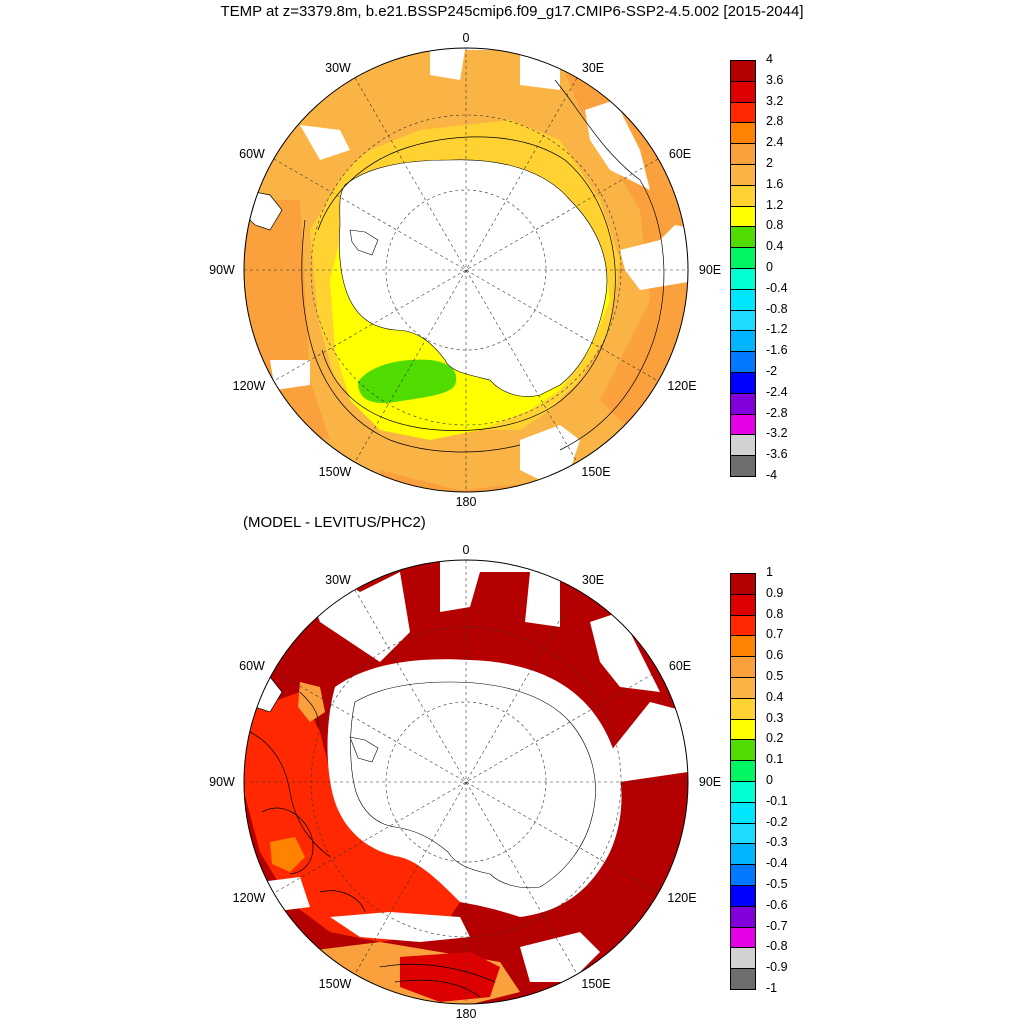  What do you see at coordinates (777, 967) in the screenshot?
I see `colorbar-label: -0.9` at bounding box center [777, 967].